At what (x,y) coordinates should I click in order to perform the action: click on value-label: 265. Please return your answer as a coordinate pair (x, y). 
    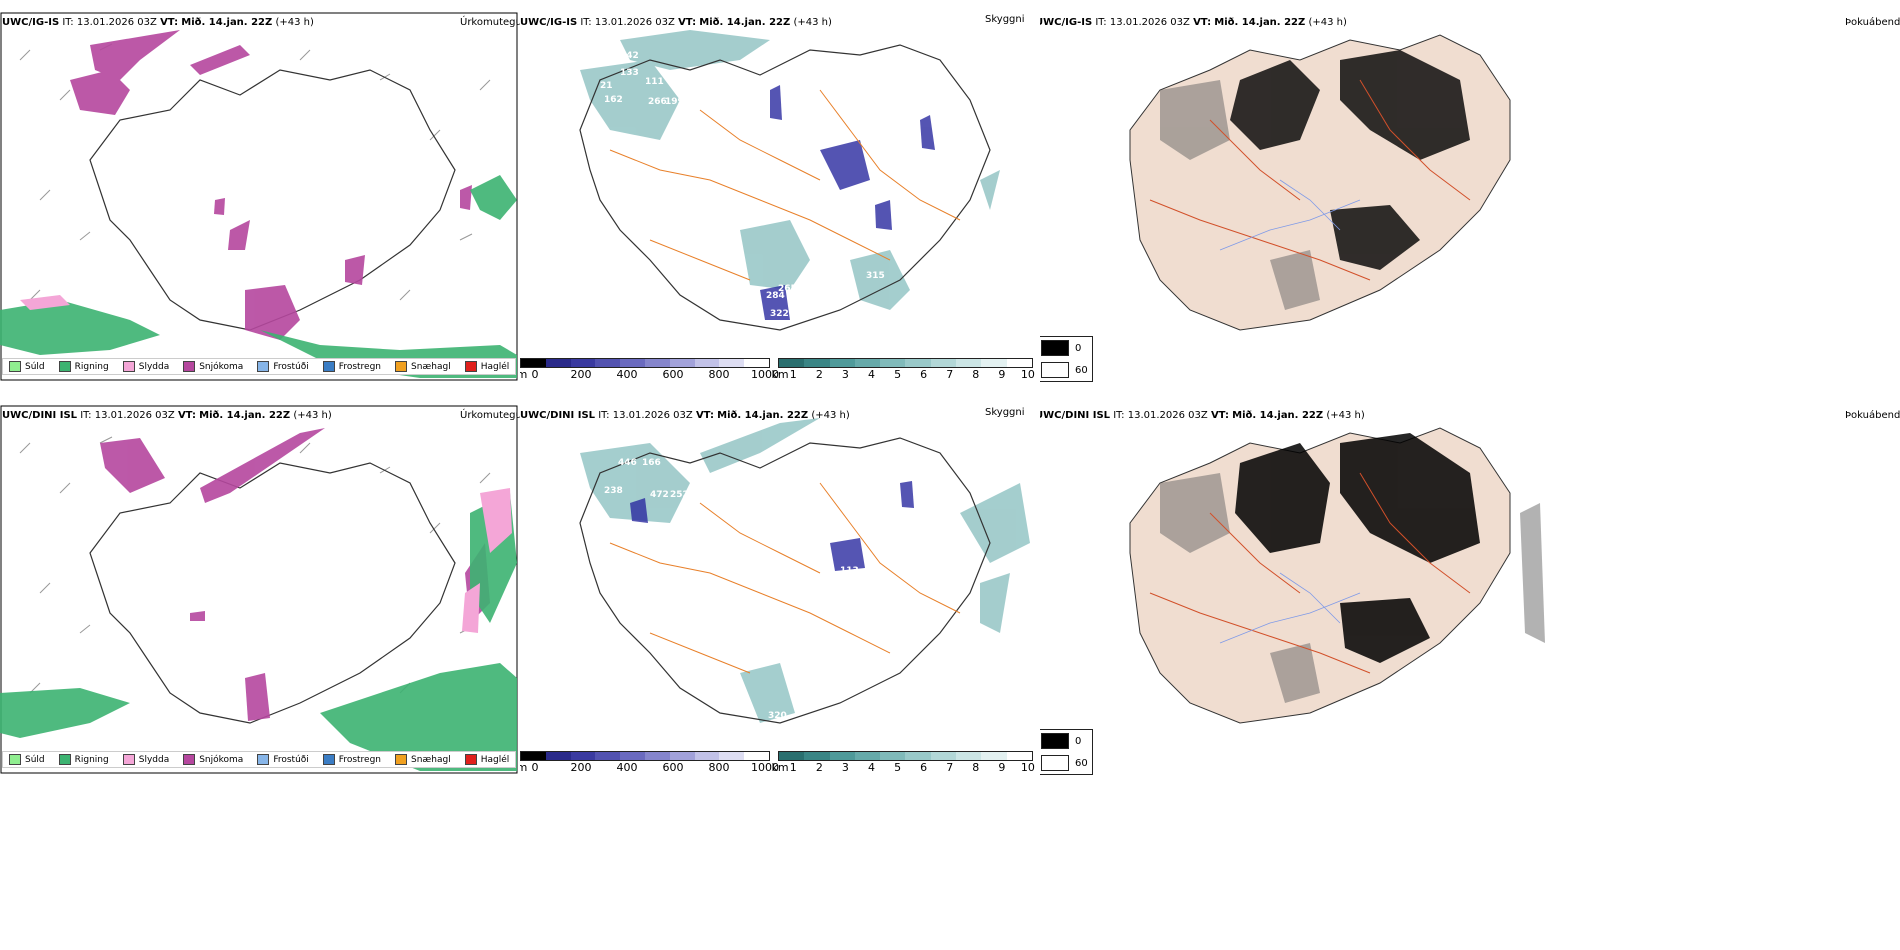
    Looking at the image, I should click on (787, 289).